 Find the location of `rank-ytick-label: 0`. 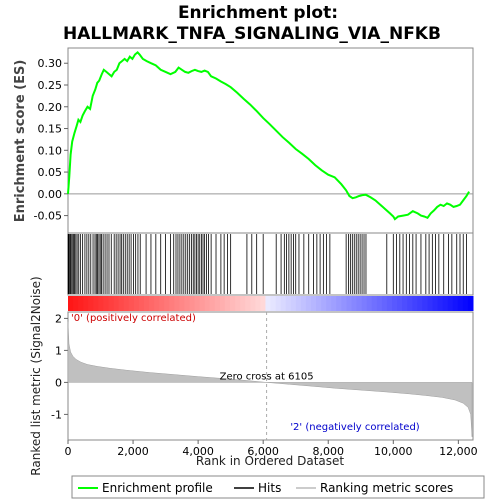

rank-ytick-label: 0 is located at coordinates (58, 382).